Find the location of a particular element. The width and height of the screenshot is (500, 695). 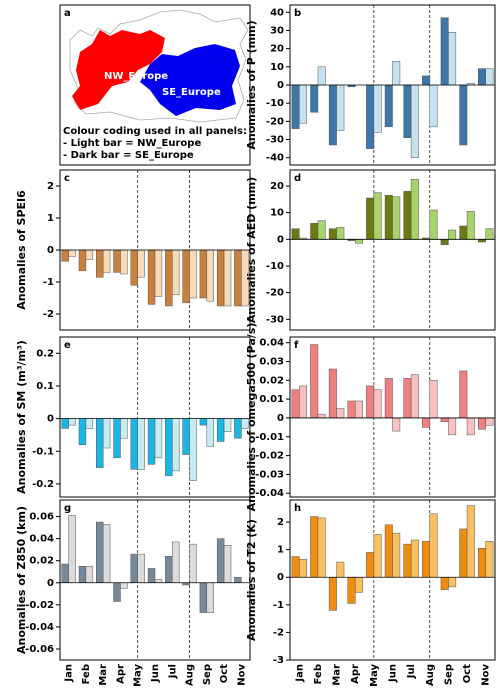

y-tick-label: -0.03 is located at coordinates (269, 474).